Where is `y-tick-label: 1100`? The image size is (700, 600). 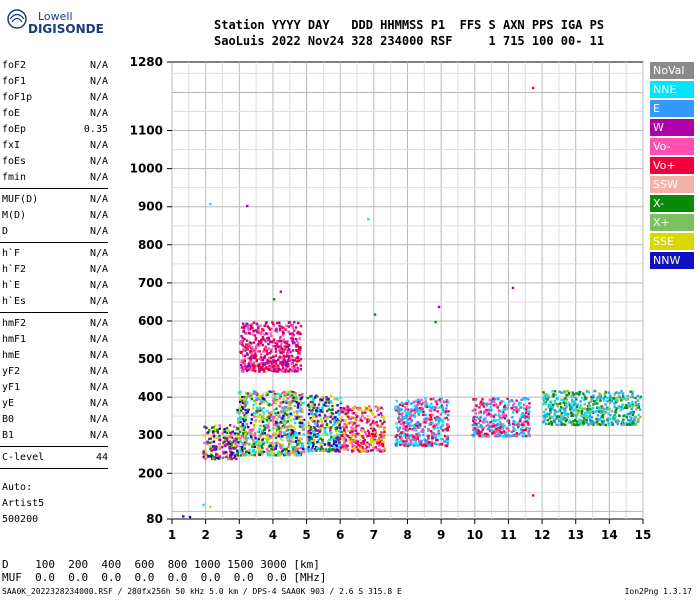
y-tick-label: 1100 is located at coordinates (146, 131).